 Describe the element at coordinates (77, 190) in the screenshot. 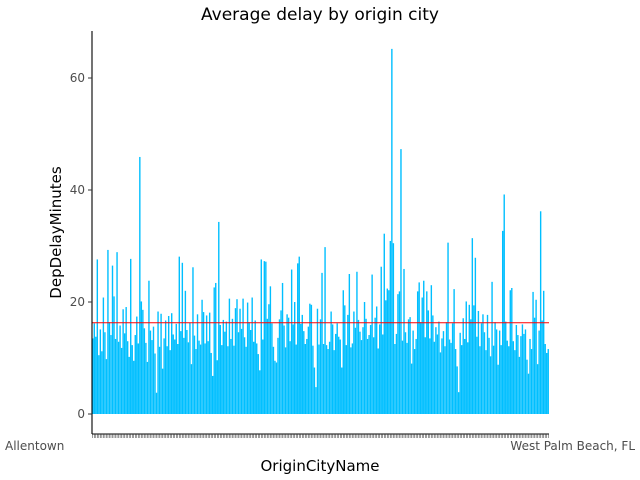

I see `y-tick-label: 40` at that location.